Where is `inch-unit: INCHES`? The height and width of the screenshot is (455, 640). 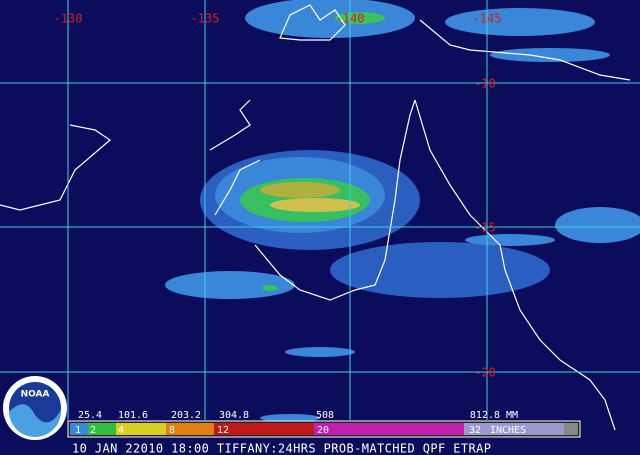
inch-unit: INCHES is located at coordinates (508, 430).